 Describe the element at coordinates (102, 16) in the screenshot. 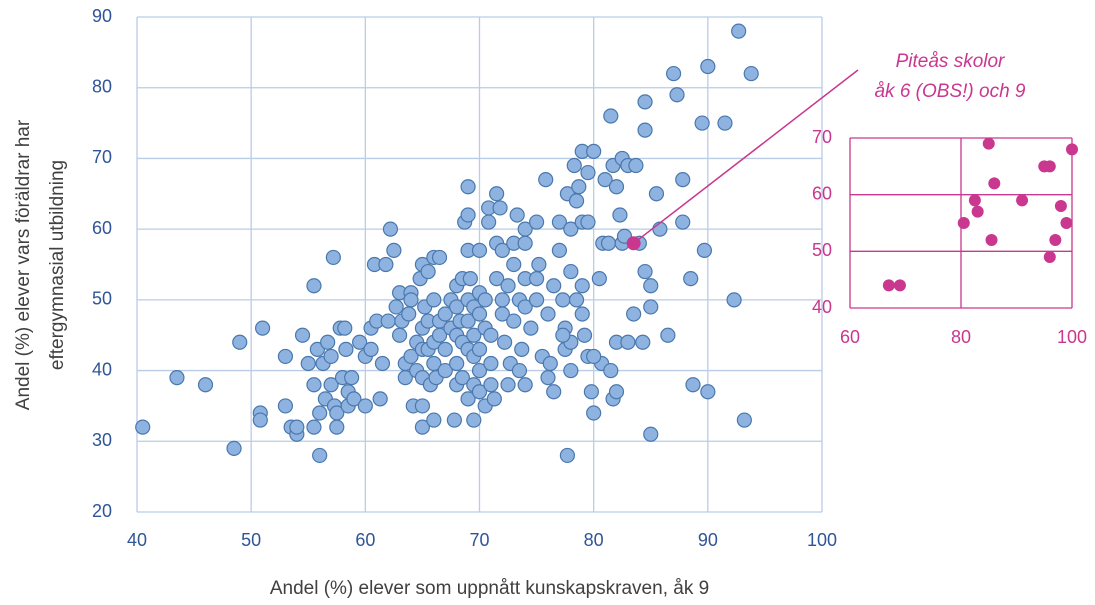

I see `y-tick-label: 90` at that location.